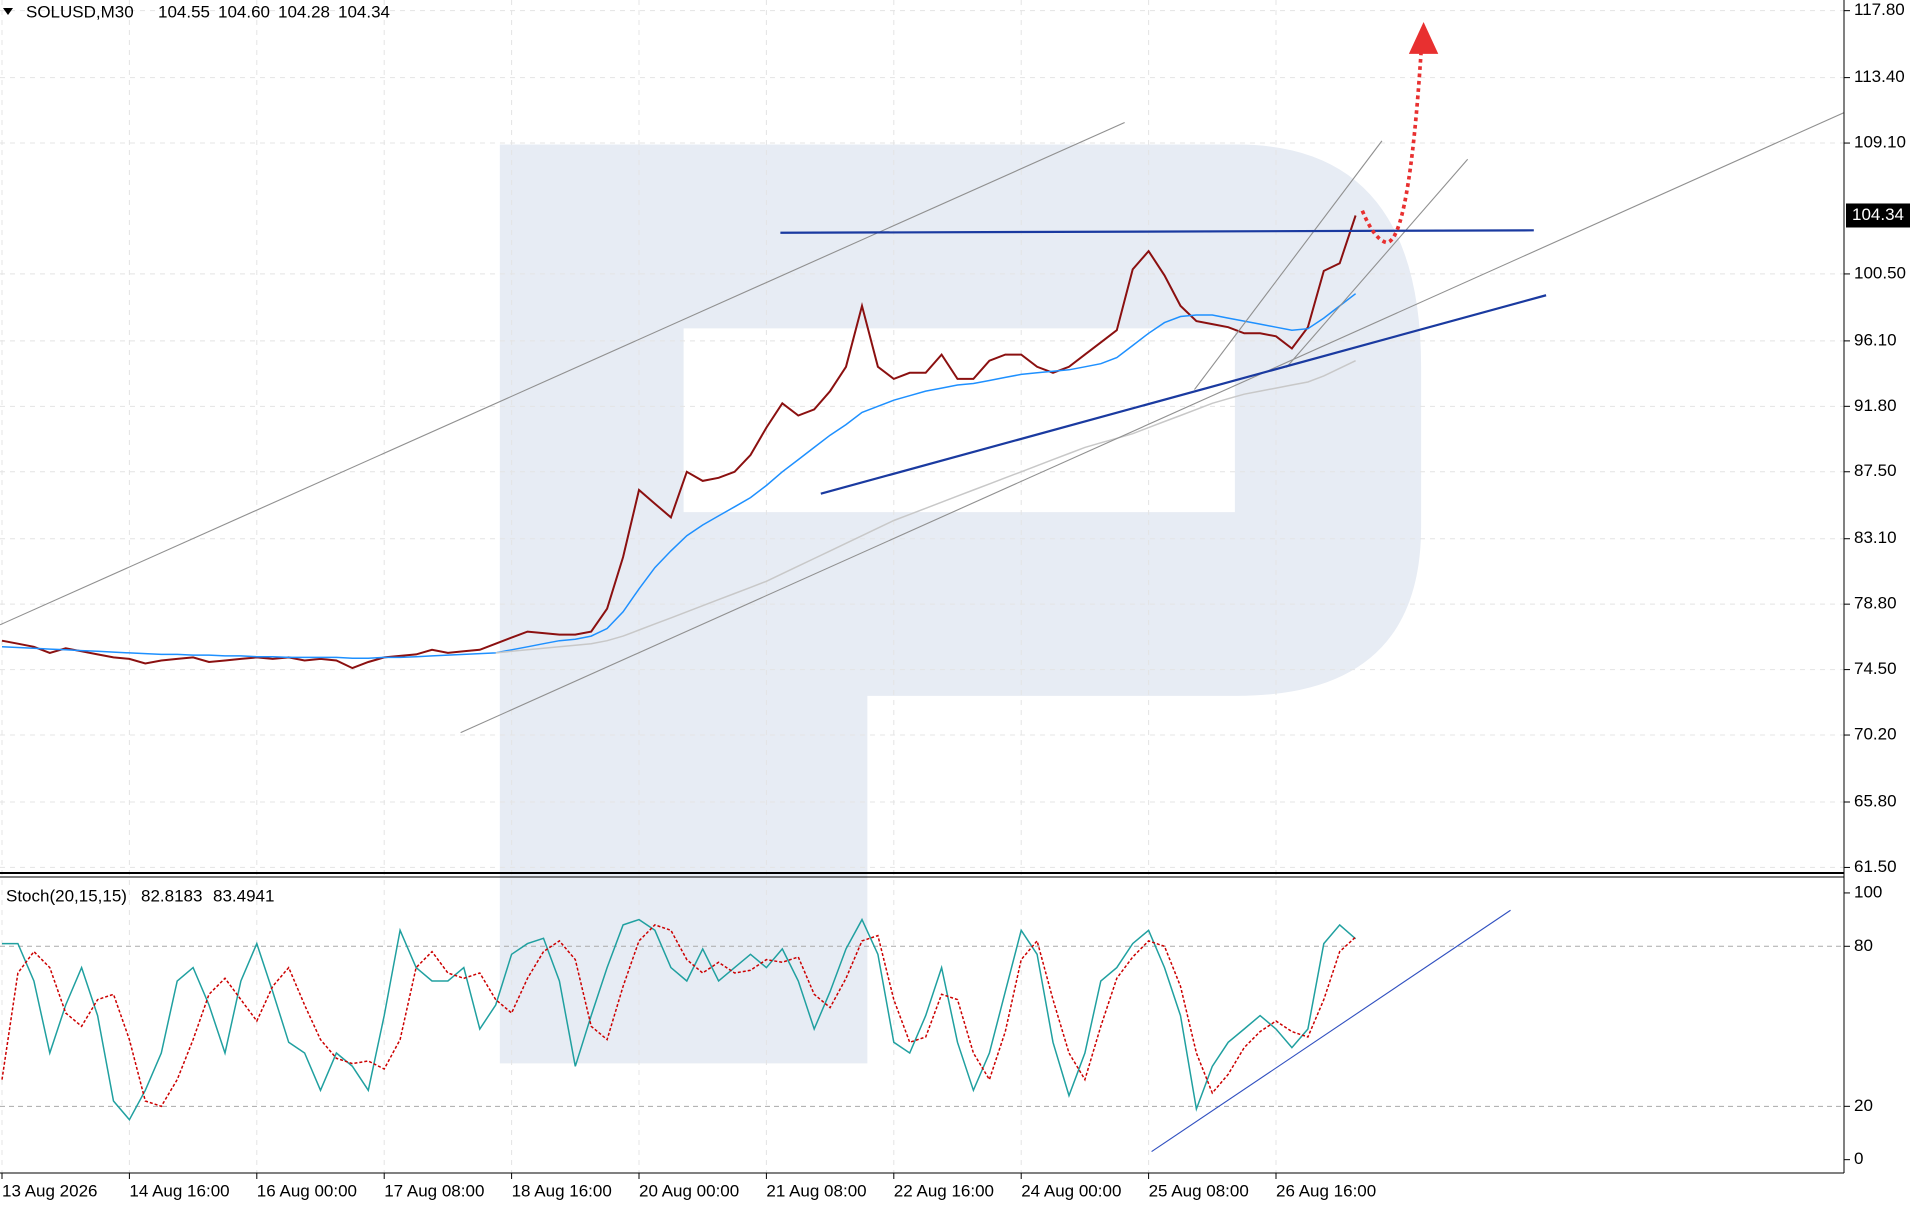  I want to click on y-tick-label: 113.40, so click(1879, 76).